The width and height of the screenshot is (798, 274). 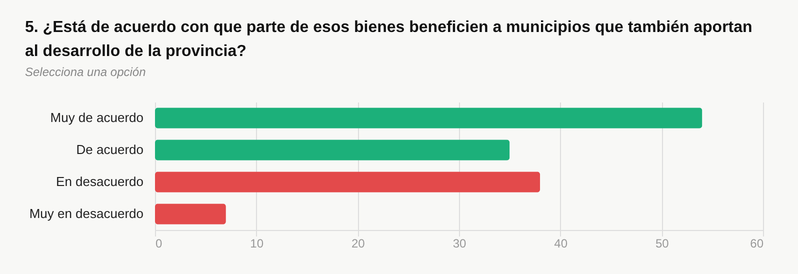 I want to click on x-tick-label: 50, so click(x=662, y=243).